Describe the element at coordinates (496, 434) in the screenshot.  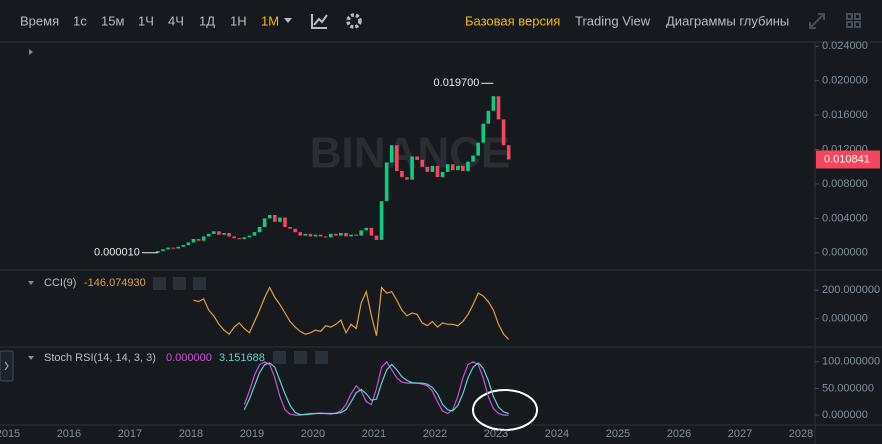
I see `x-tick-label: 2023` at that location.